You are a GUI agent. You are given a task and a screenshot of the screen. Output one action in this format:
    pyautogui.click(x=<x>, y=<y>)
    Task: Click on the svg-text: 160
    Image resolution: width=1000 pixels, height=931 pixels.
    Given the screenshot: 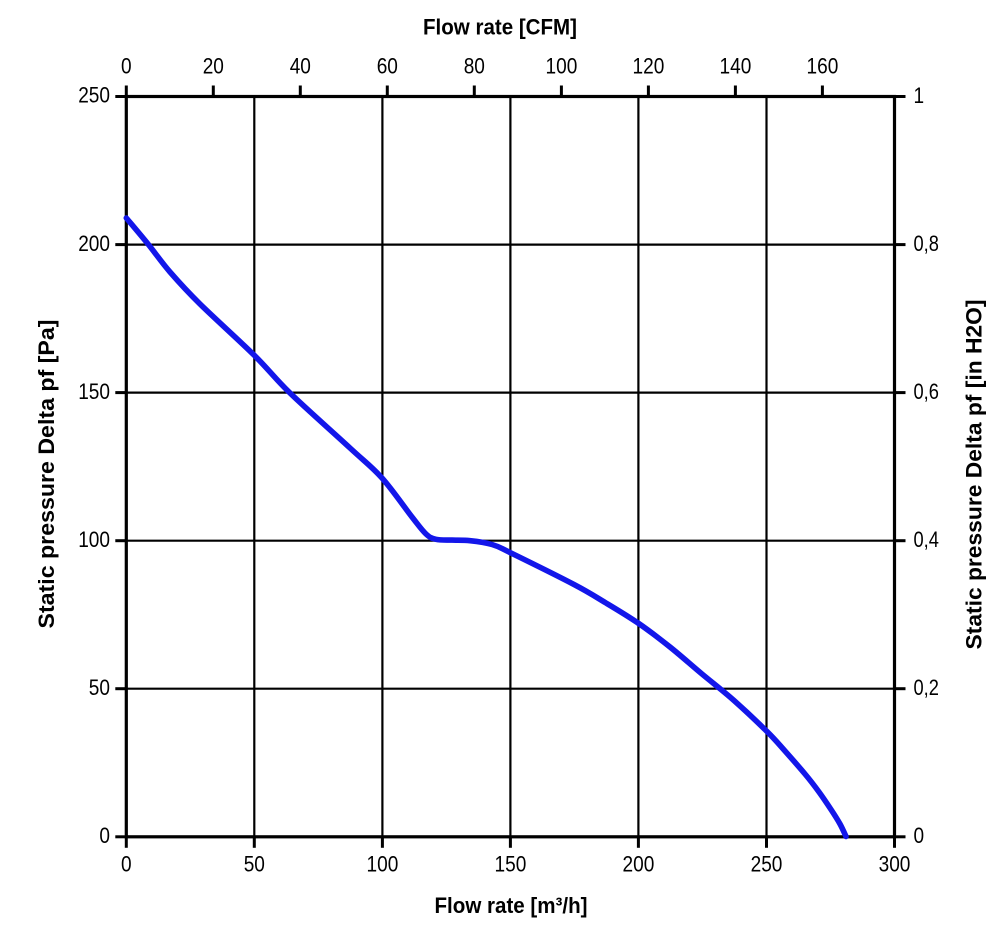 What is the action you would take?
    pyautogui.click(x=823, y=66)
    